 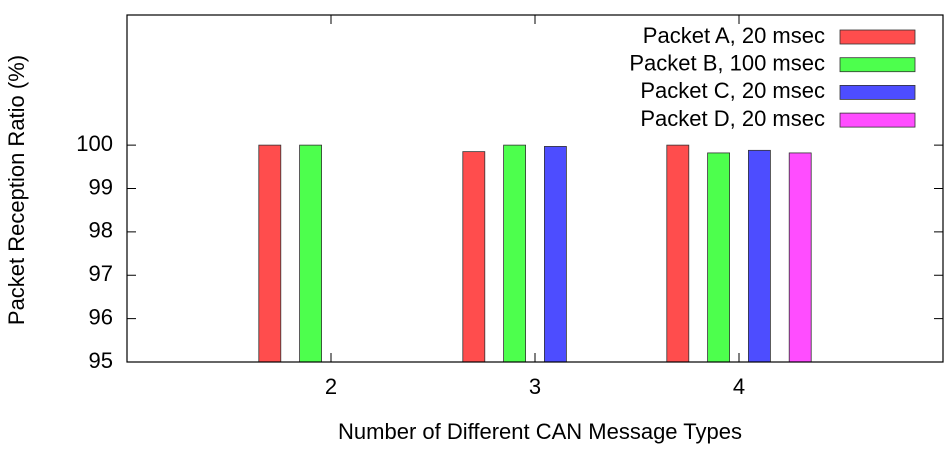 What do you see at coordinates (734, 35) in the screenshot?
I see `legend-label: Packet A, 20 msec` at bounding box center [734, 35].